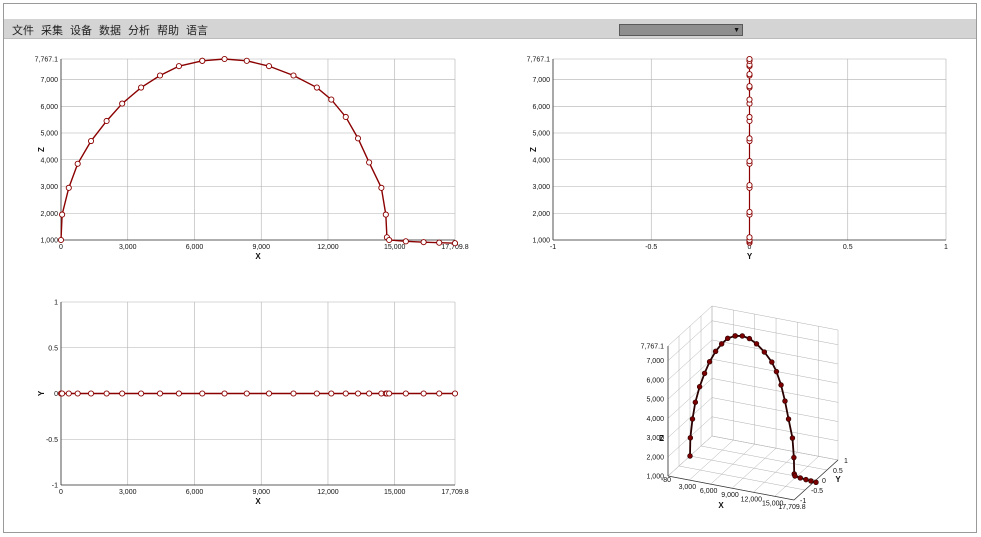 The height and width of the screenshot is (537, 981). Describe the element at coordinates (81, 30) in the screenshot. I see `menu-device: 设备` at that location.